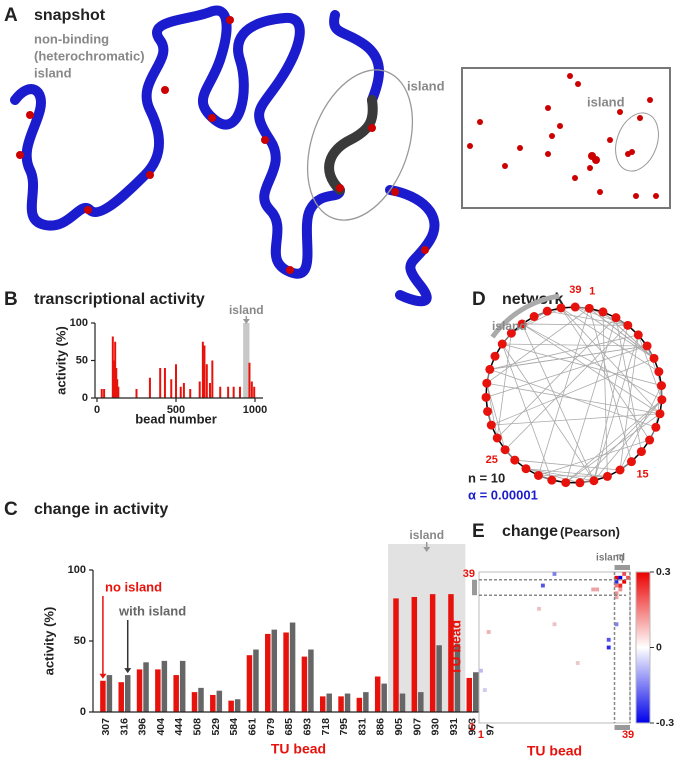 The image size is (685, 760). What do you see at coordinates (326, 727) in the screenshot?
I see `x-tick-label: 718` at bounding box center [326, 727].